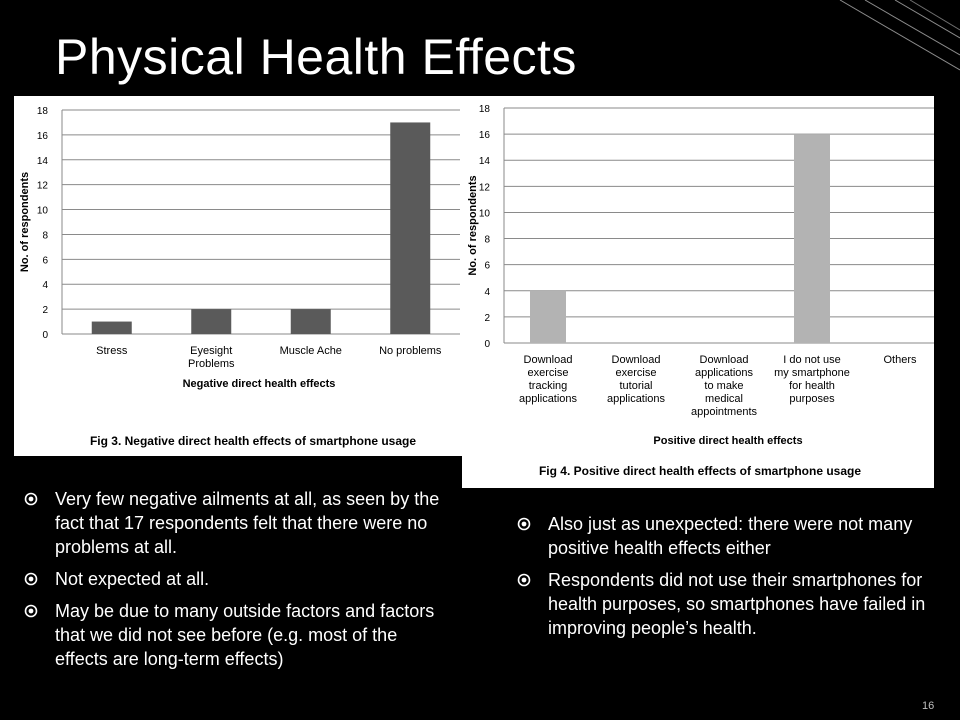  I want to click on chart2-category-label: my smartphone, so click(812, 373).